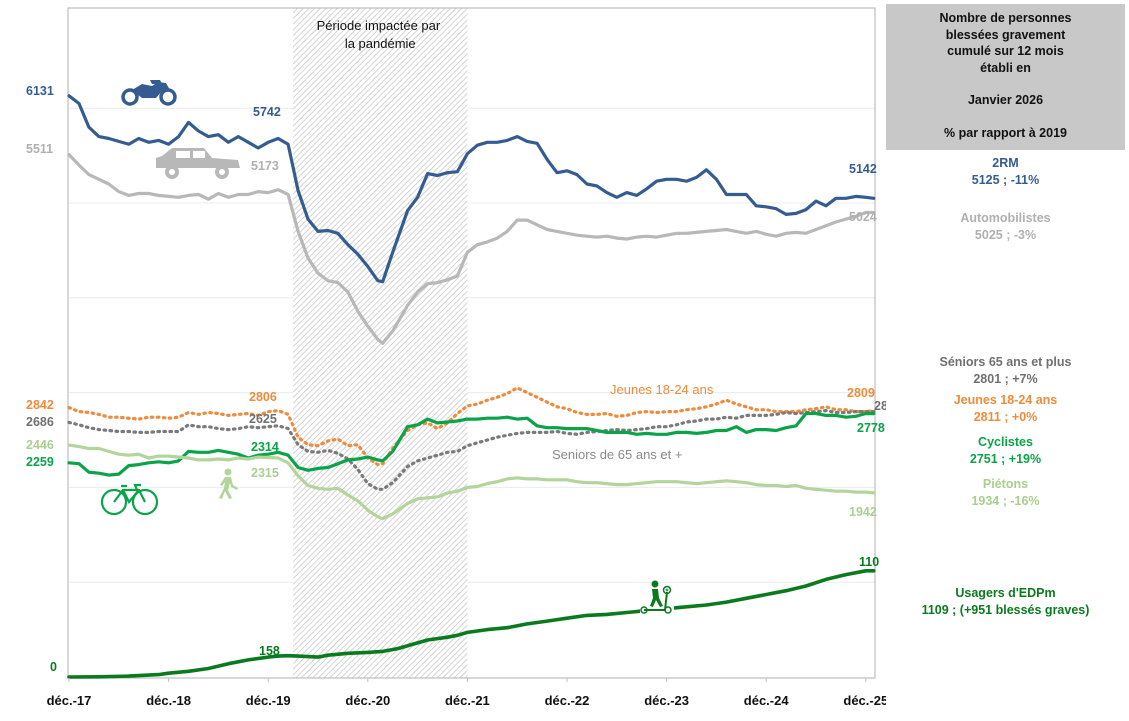  Describe the element at coordinates (269, 651) in the screenshot. I see `value-label-edpm: 158` at that location.